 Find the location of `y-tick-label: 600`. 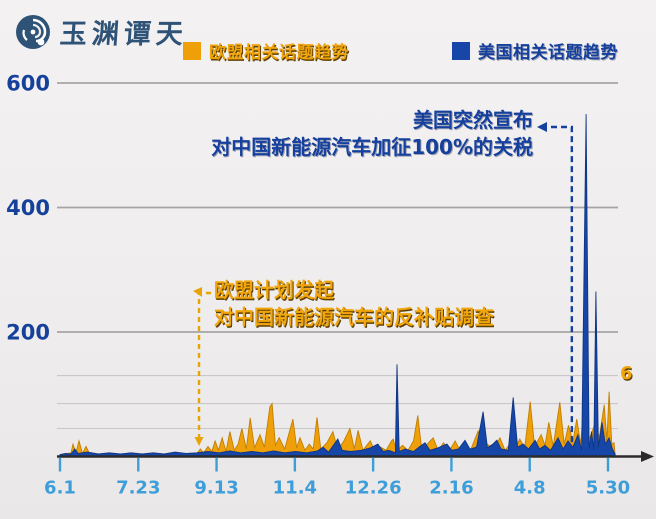

y-tick-label: 600 is located at coordinates (28, 84).